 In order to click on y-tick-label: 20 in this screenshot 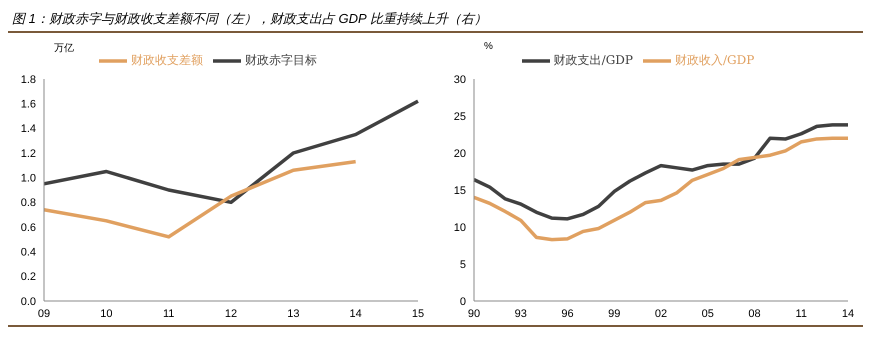, I will do `click(460, 154)`.